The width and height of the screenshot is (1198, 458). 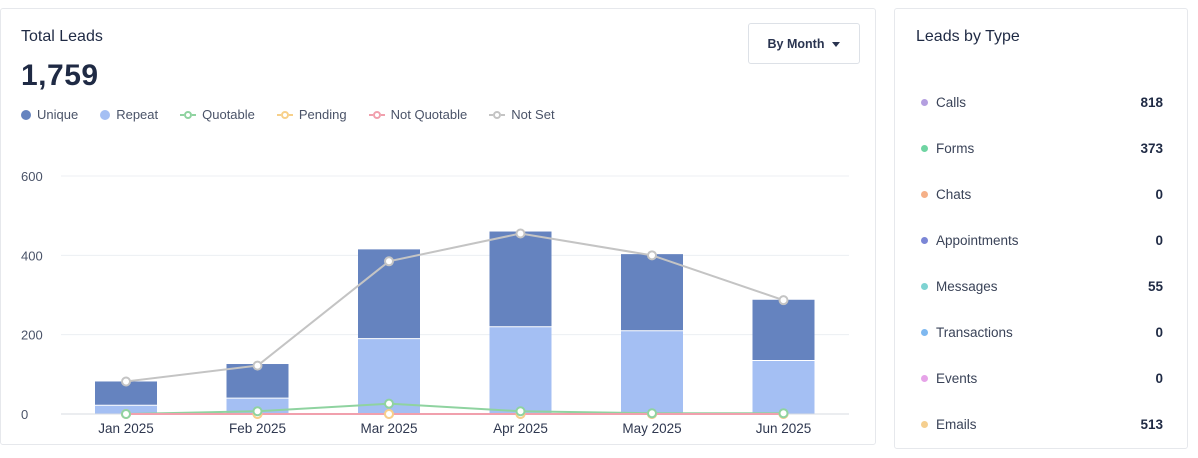 I want to click on legend-label: Pending, so click(x=322, y=114).